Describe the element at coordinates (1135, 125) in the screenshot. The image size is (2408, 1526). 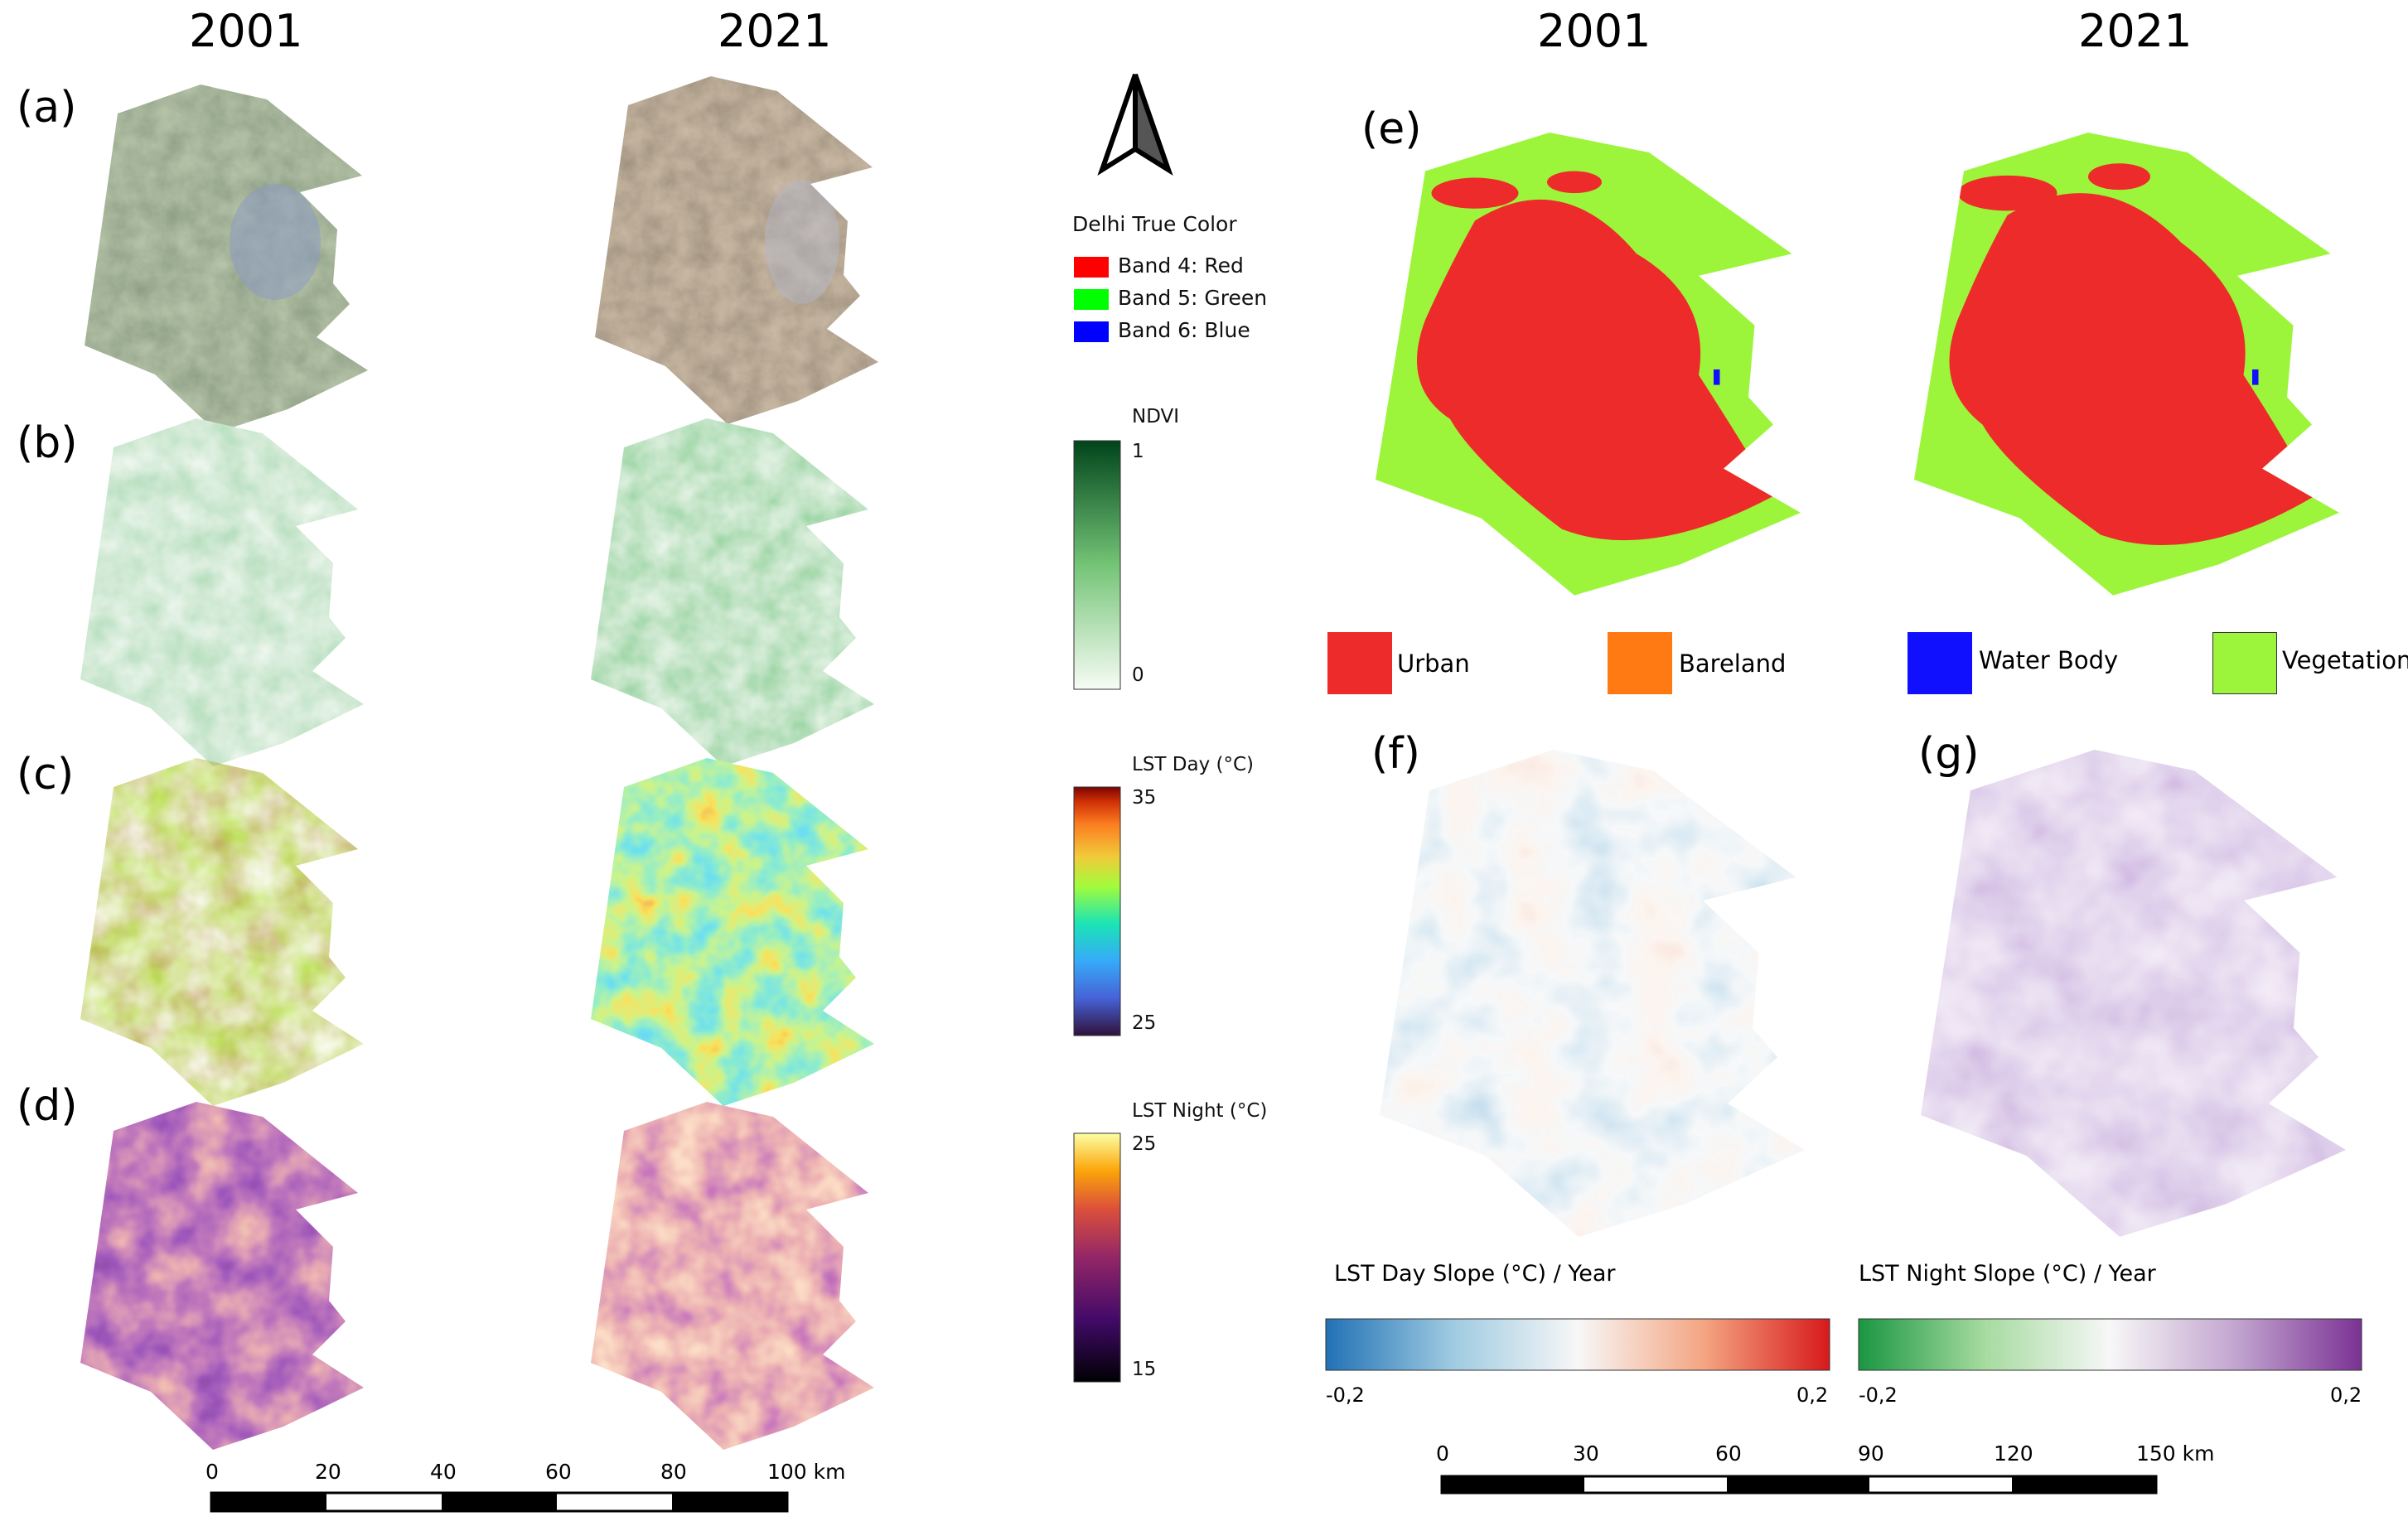
I see `north-arrow-icon` at that location.